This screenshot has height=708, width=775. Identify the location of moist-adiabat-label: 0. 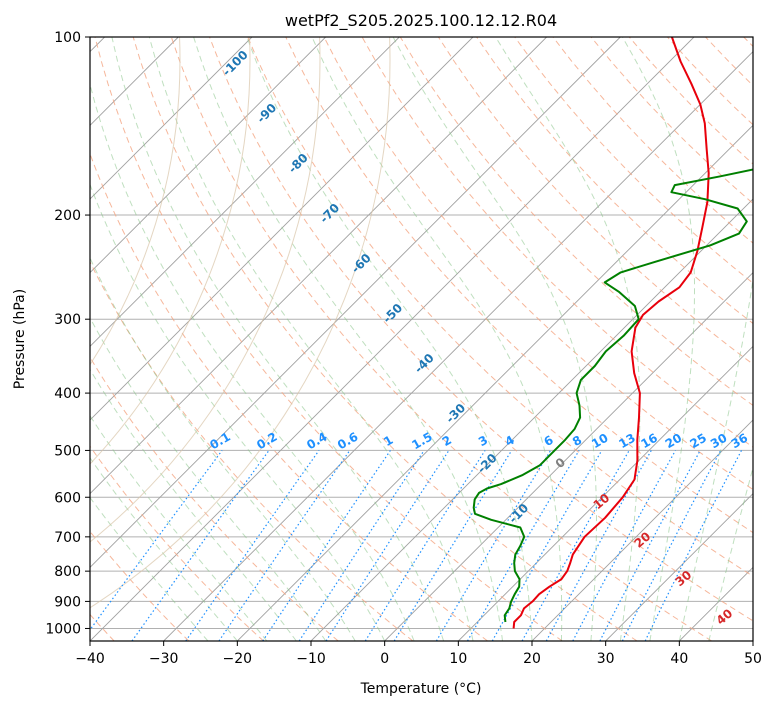
(560, 463).